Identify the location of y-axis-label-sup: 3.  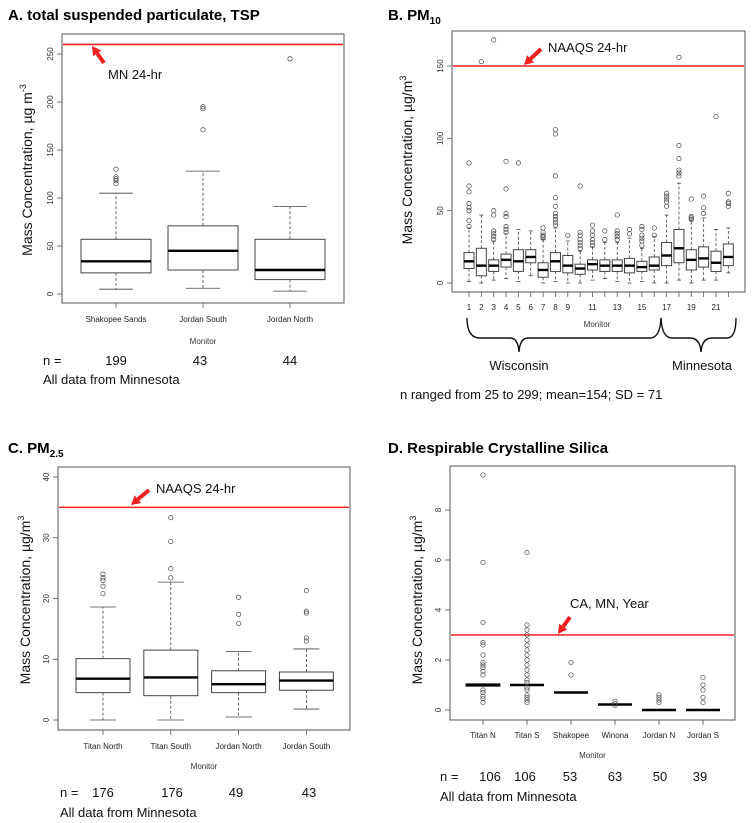
(413, 518).